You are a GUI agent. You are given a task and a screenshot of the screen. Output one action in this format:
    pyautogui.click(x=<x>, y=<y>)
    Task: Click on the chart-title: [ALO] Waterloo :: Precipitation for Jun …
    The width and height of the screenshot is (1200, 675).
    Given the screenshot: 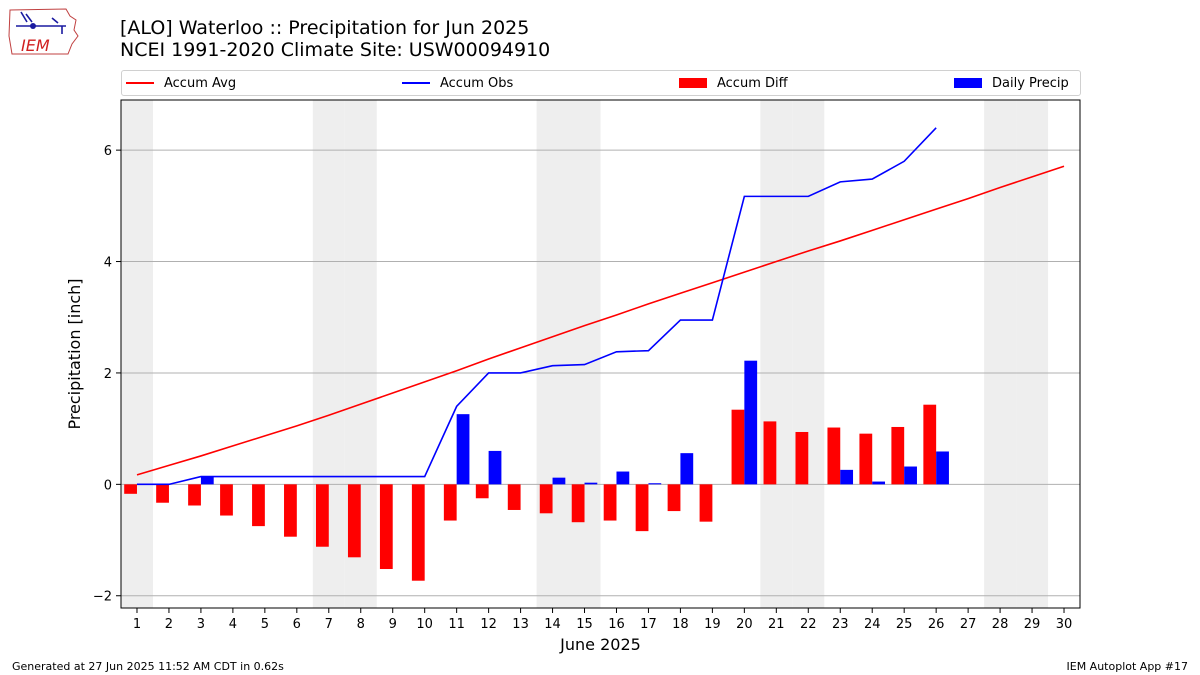 What is the action you would take?
    pyautogui.click(x=335, y=39)
    